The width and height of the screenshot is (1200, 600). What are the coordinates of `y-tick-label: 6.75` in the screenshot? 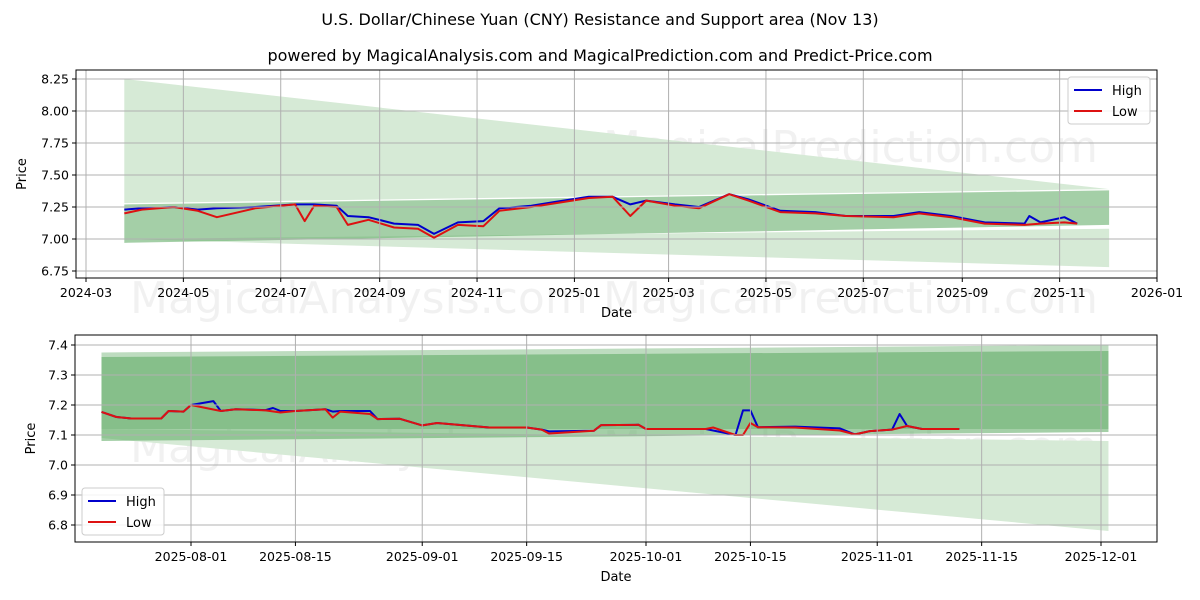 It's located at (55, 271).